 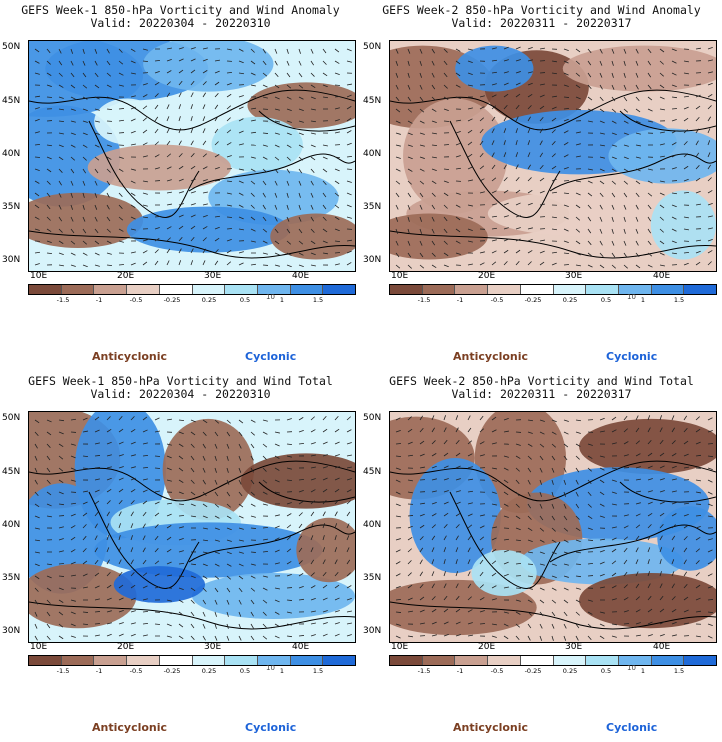 I want to click on coastline, so click(x=632, y=543).